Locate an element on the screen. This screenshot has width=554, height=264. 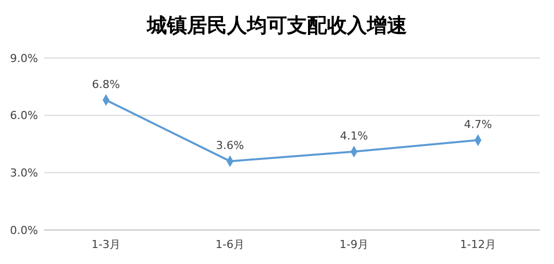
x-tick-label: 1-6月 is located at coordinates (230, 244).